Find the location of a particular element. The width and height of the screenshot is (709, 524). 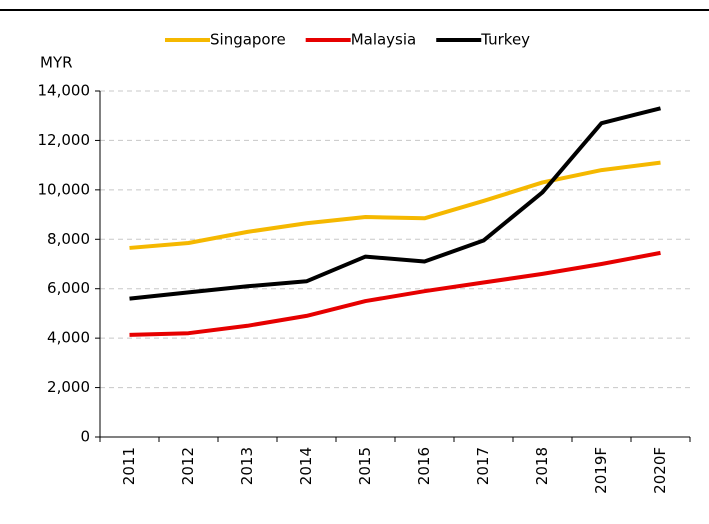

y-tick-label: 10,000 is located at coordinates (64, 189).